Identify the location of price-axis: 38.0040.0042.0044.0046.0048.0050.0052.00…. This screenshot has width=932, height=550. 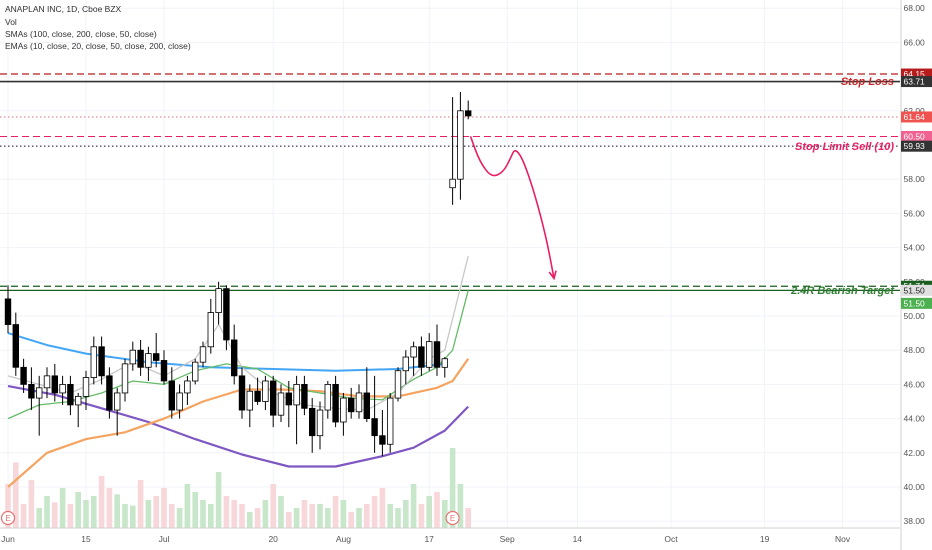
(916, 275).